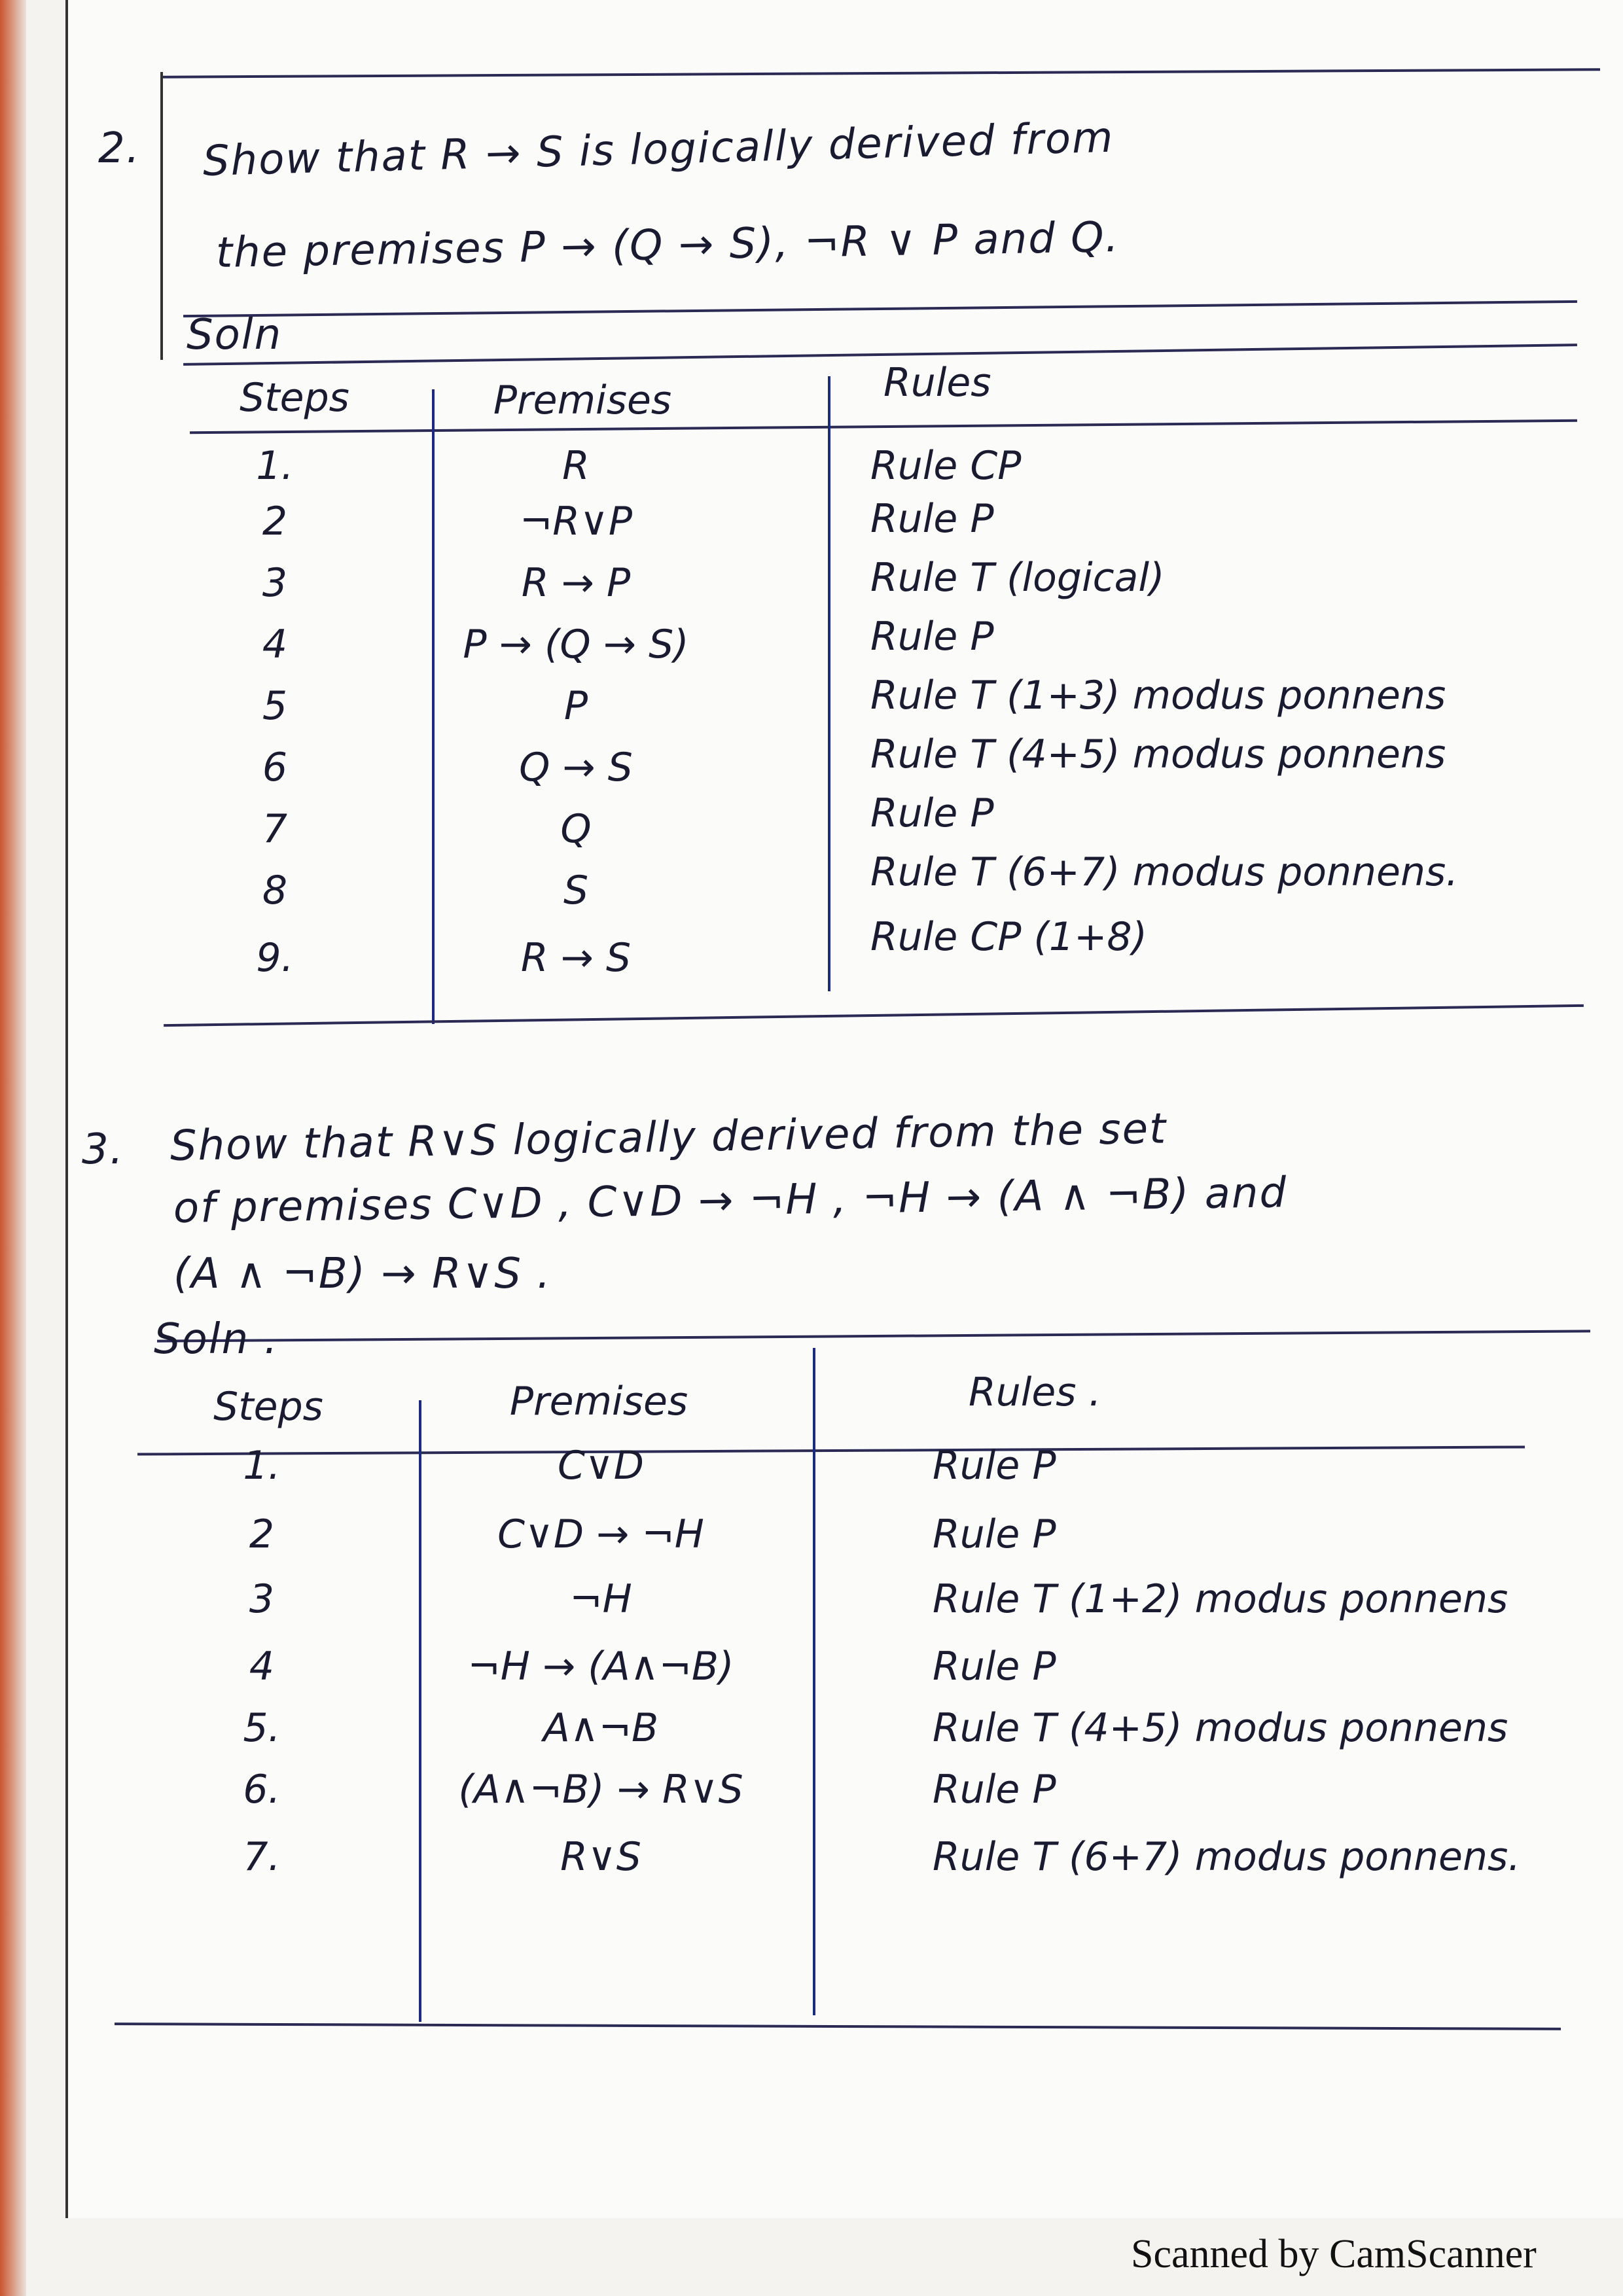  What do you see at coordinates (600, 1789) in the screenshot?
I see `q3-row-premise: (A∧¬B) → R∨S` at bounding box center [600, 1789].